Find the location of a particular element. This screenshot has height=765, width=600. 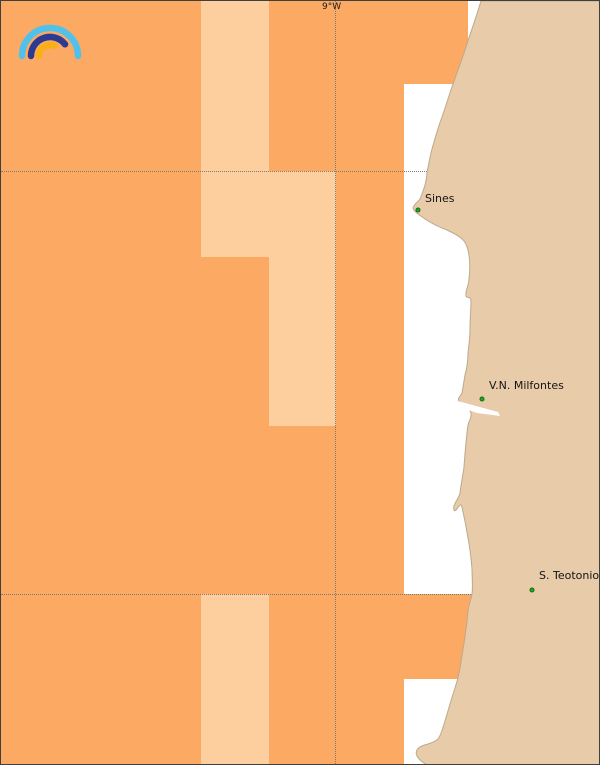

rainbow-logo is located at coordinates (49, 36).